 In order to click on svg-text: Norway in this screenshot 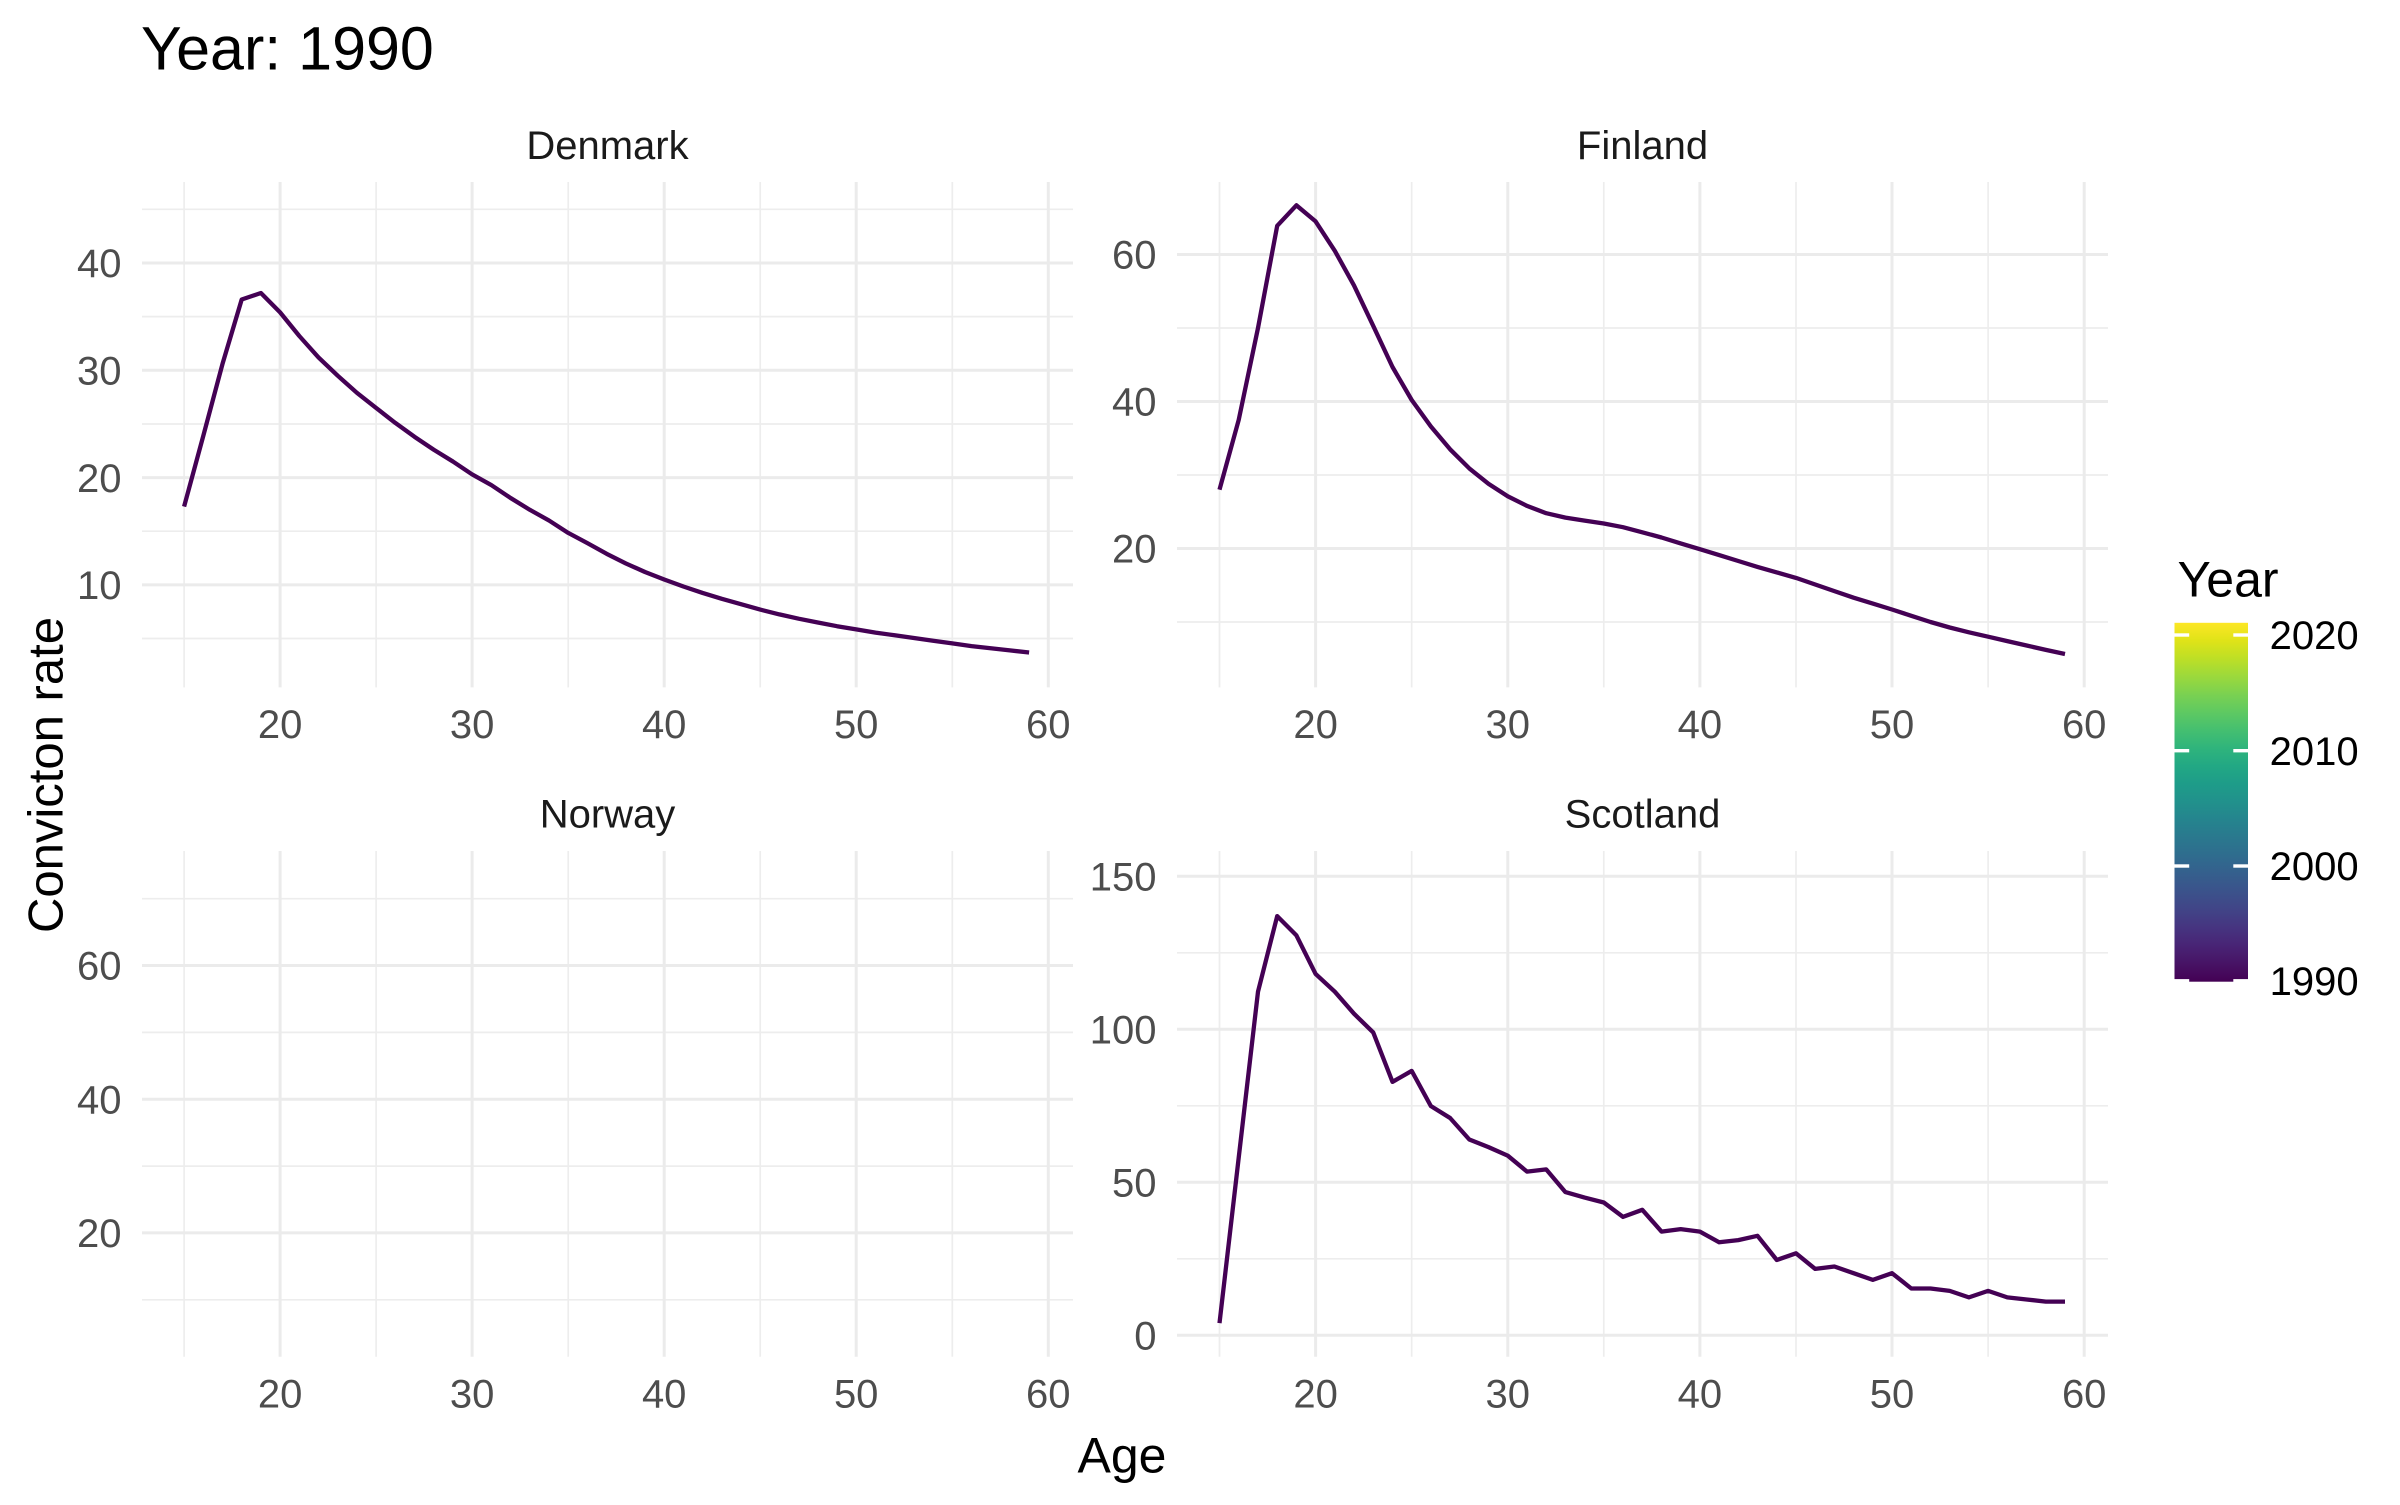, I will do `click(608, 815)`.